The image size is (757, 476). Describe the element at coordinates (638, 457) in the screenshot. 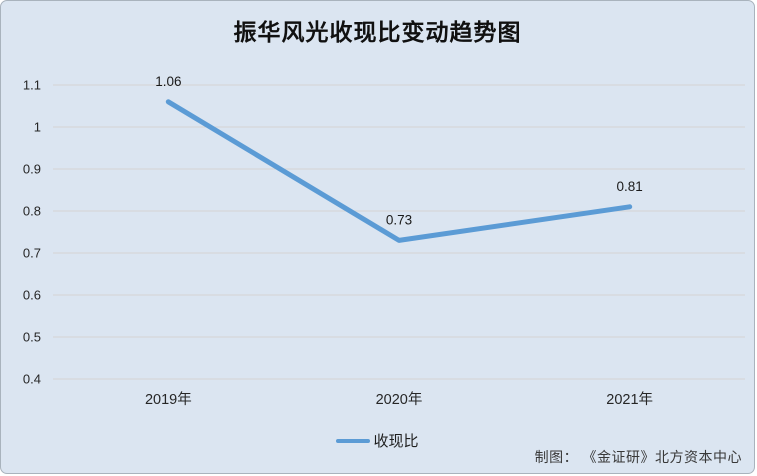

I see `attribution: 制图： 《金证研》北方资本中心` at that location.